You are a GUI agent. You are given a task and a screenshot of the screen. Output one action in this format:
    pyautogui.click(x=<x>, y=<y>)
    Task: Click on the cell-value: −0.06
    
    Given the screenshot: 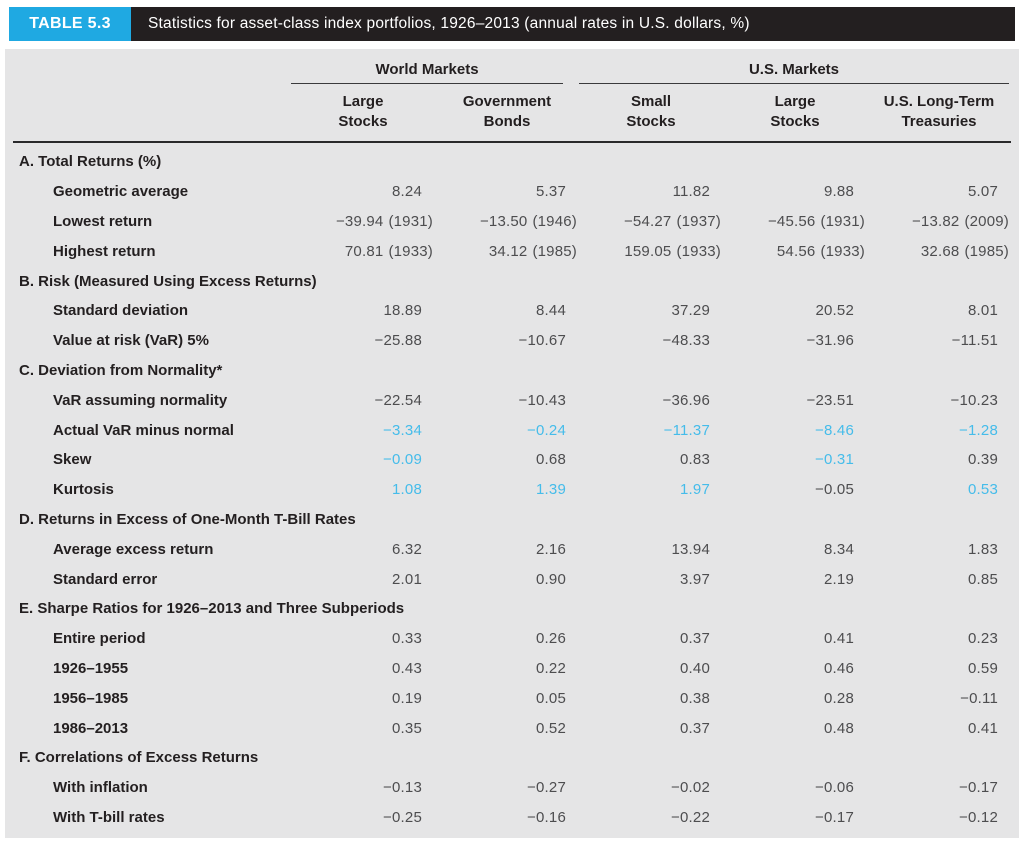 What is the action you would take?
    pyautogui.click(x=834, y=788)
    